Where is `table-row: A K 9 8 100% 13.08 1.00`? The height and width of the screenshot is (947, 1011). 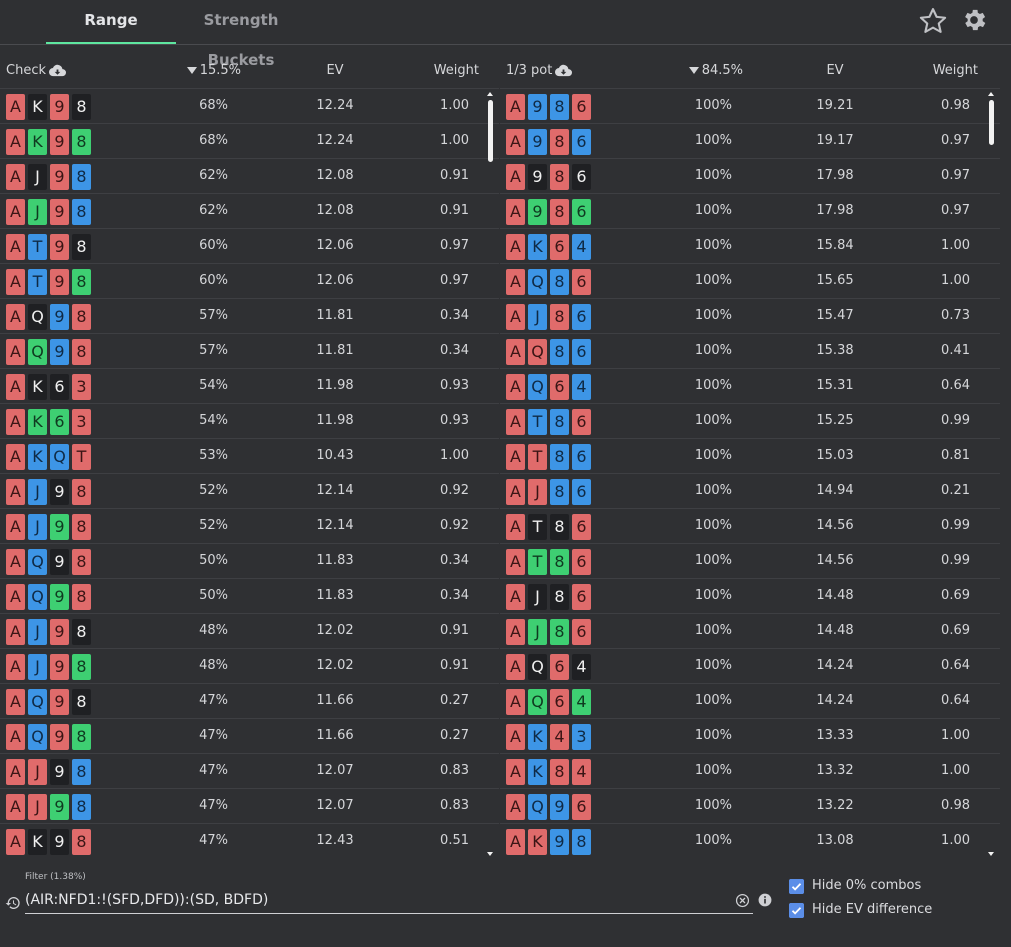 table-row: A K 9 8 100% 13.08 1.00 is located at coordinates (750, 840).